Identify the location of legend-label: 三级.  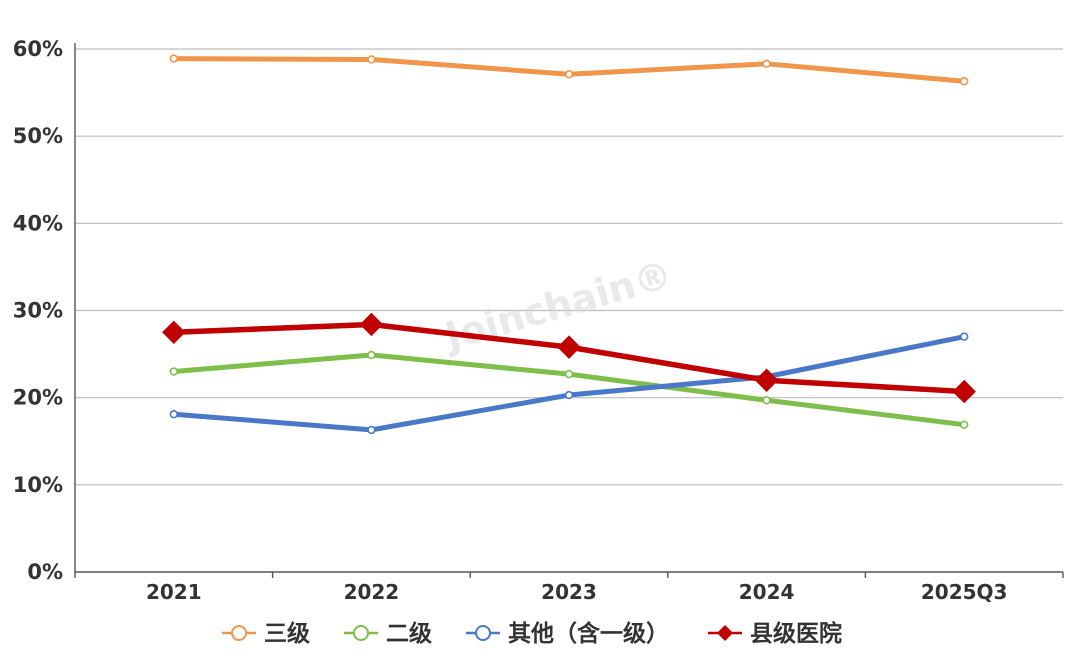
(287, 633).